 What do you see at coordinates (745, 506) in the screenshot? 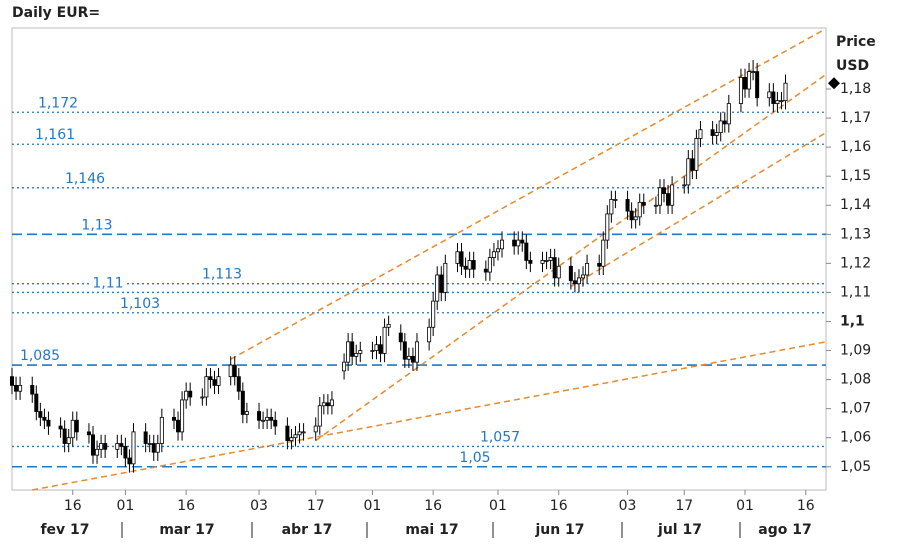
I see `x-tick-label: 01` at bounding box center [745, 506].